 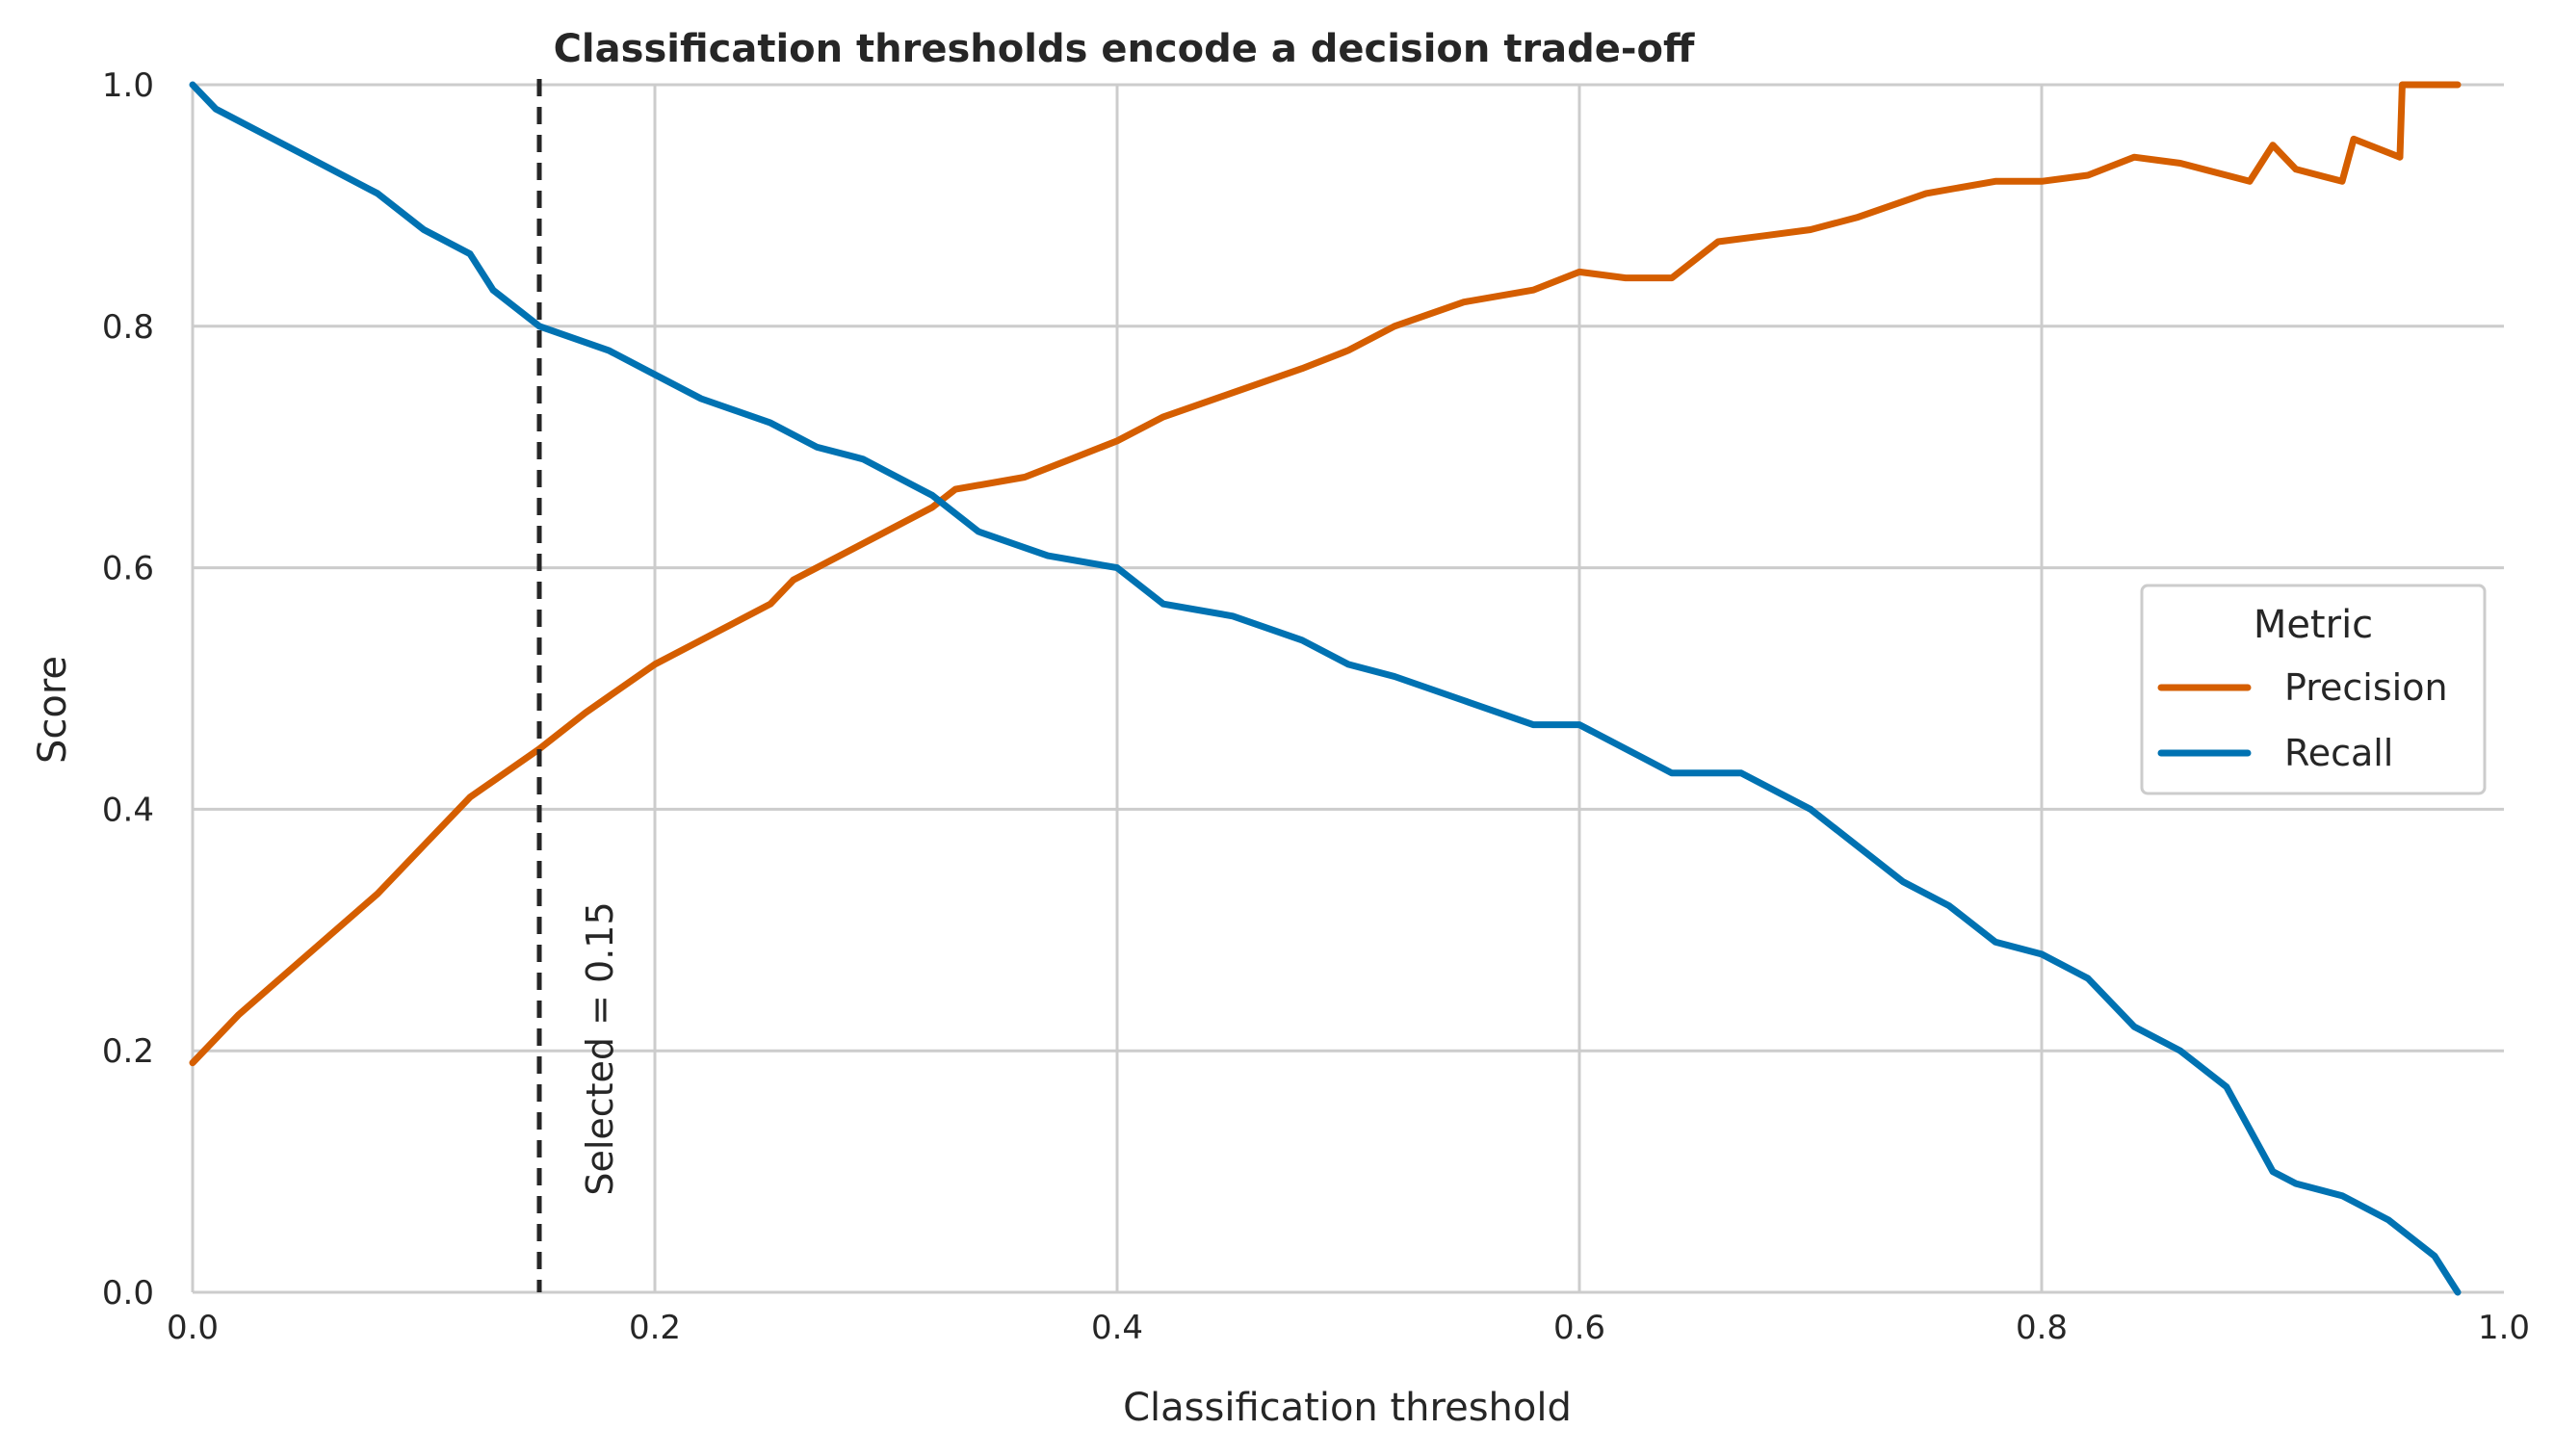 What do you see at coordinates (2338, 753) in the screenshot?
I see `legend-label-recall: Recall` at bounding box center [2338, 753].